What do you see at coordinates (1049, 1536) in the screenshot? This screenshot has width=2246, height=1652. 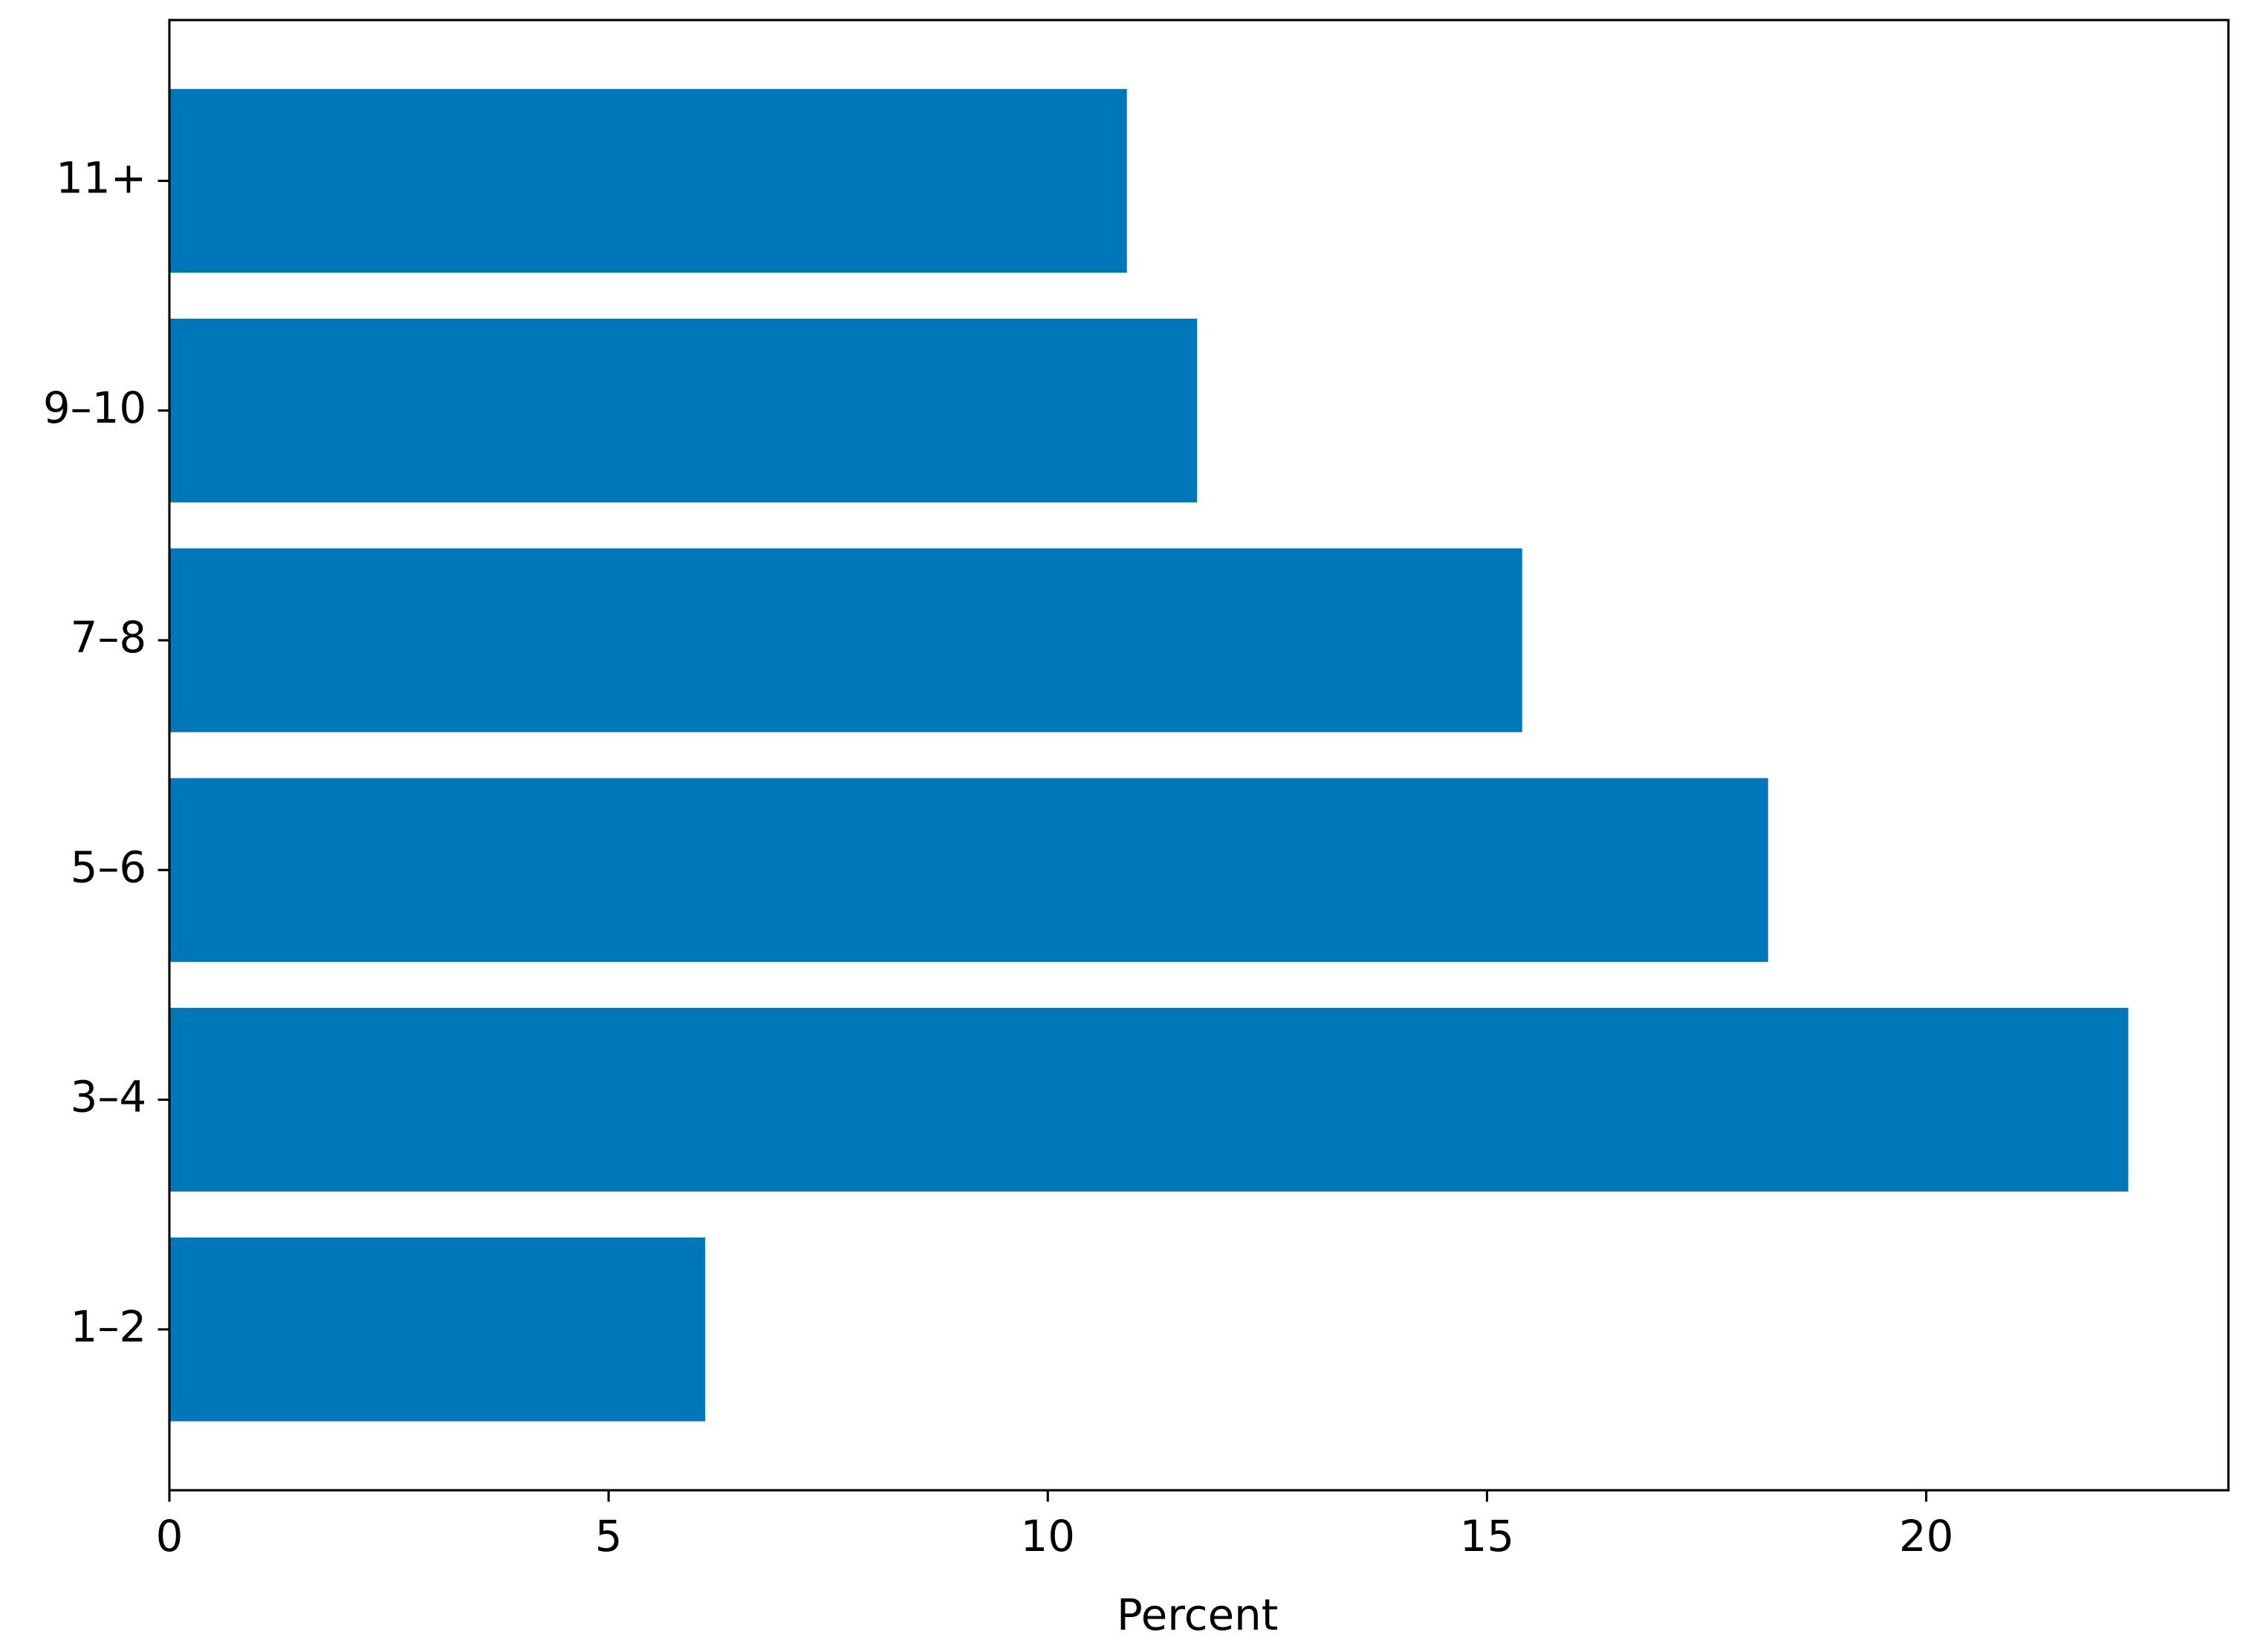 I see `x-tick-label: 10` at bounding box center [1049, 1536].